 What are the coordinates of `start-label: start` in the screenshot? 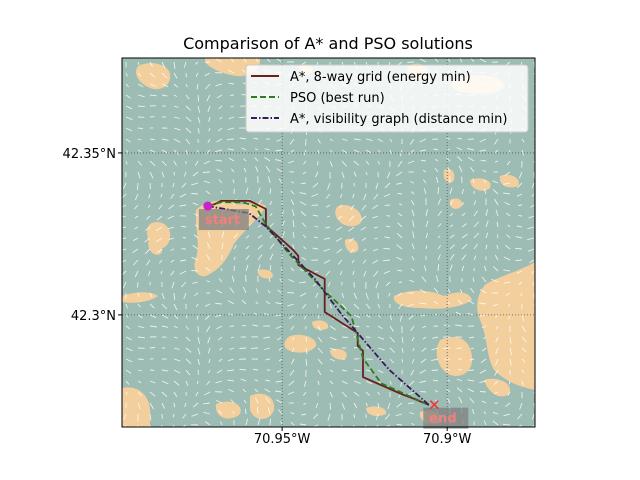 It's located at (222, 220).